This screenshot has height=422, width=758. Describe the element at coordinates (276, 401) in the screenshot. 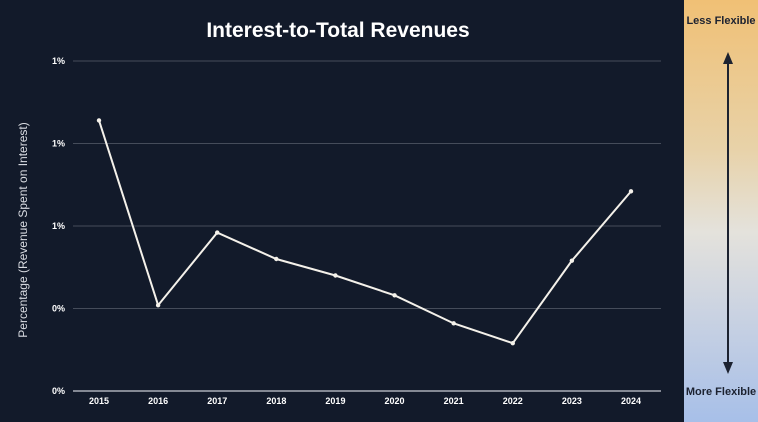

I see `x-tick-label: 2018` at that location.